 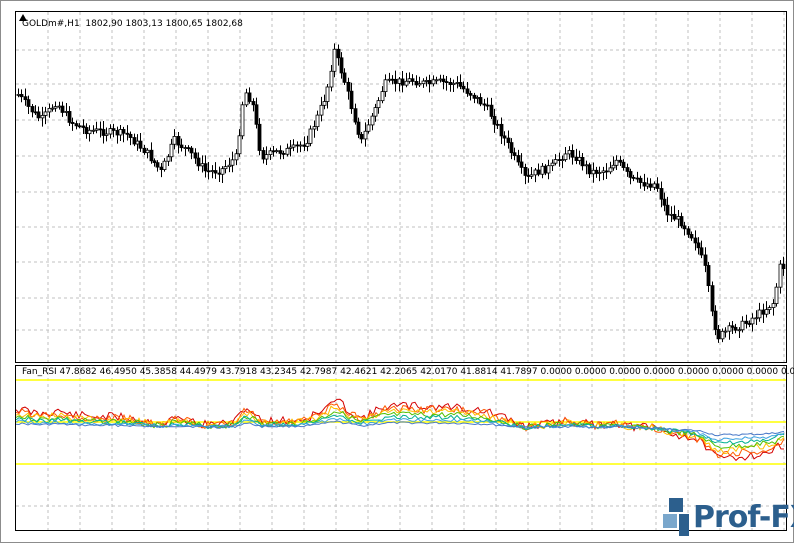 What do you see at coordinates (676, 517) in the screenshot?
I see `profx-logo-icon` at bounding box center [676, 517].